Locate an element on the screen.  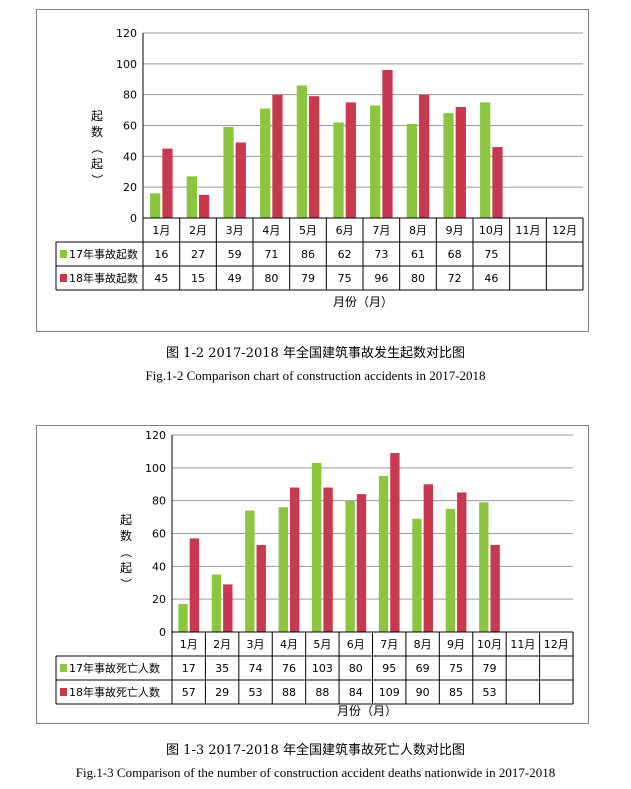
x-tick-label: 4月 is located at coordinates (289, 644).